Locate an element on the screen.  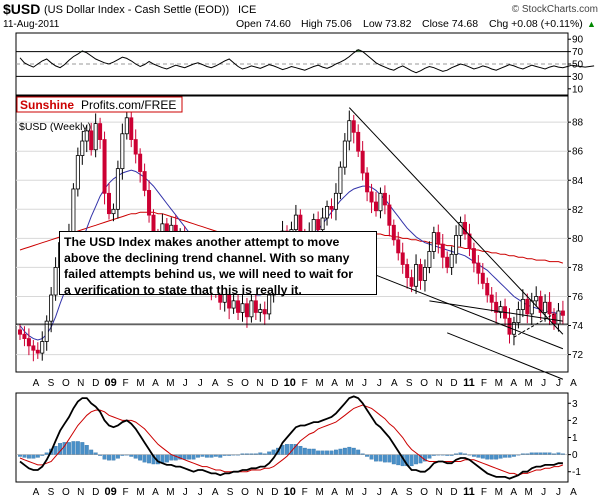
symbol-description: (US Dollar Index - Cash Settle (EOD)) is located at coordinates (136, 10).